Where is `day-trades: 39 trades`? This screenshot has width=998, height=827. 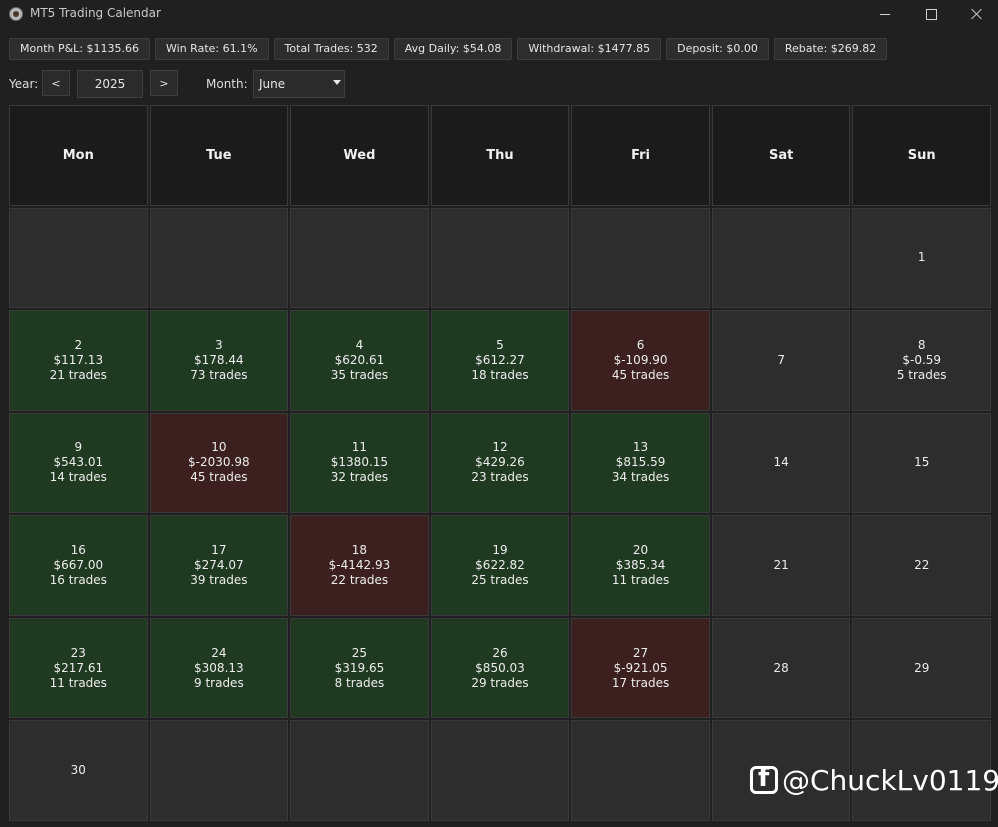 day-trades: 39 trades is located at coordinates (219, 580).